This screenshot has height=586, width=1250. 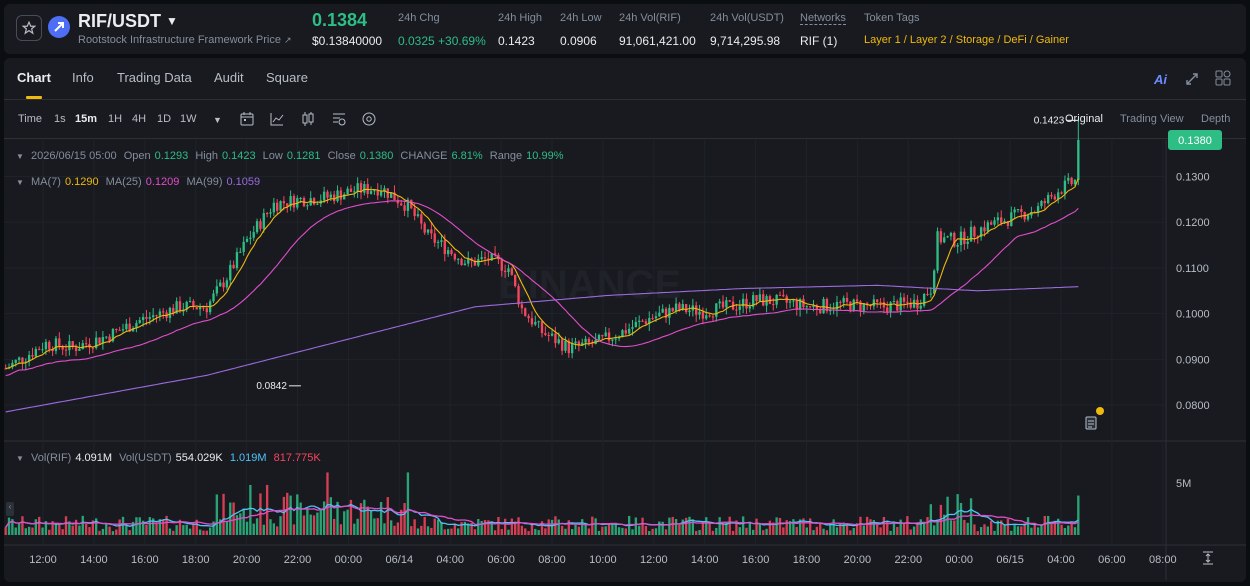 What do you see at coordinates (819, 41) in the screenshot?
I see `networks-value: RIF (1)` at bounding box center [819, 41].